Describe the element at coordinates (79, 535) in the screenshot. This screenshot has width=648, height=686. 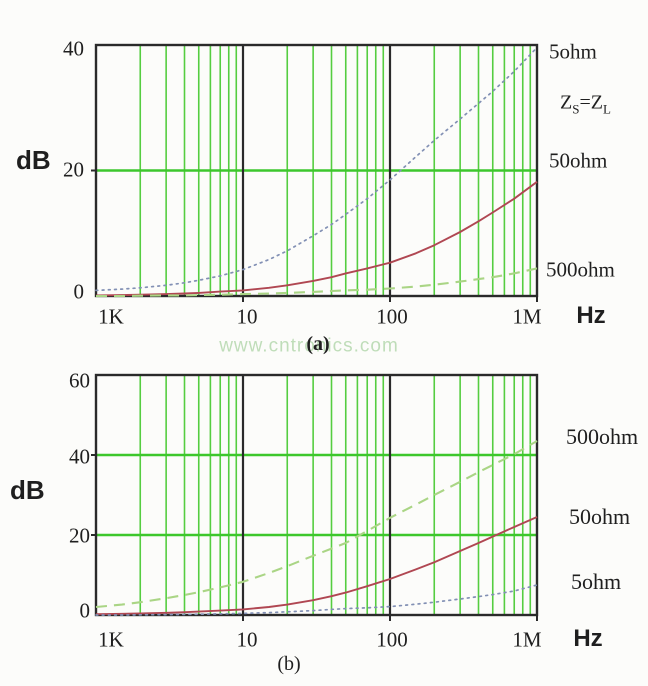
I see `plot-b-ytick-20: 20` at that location.